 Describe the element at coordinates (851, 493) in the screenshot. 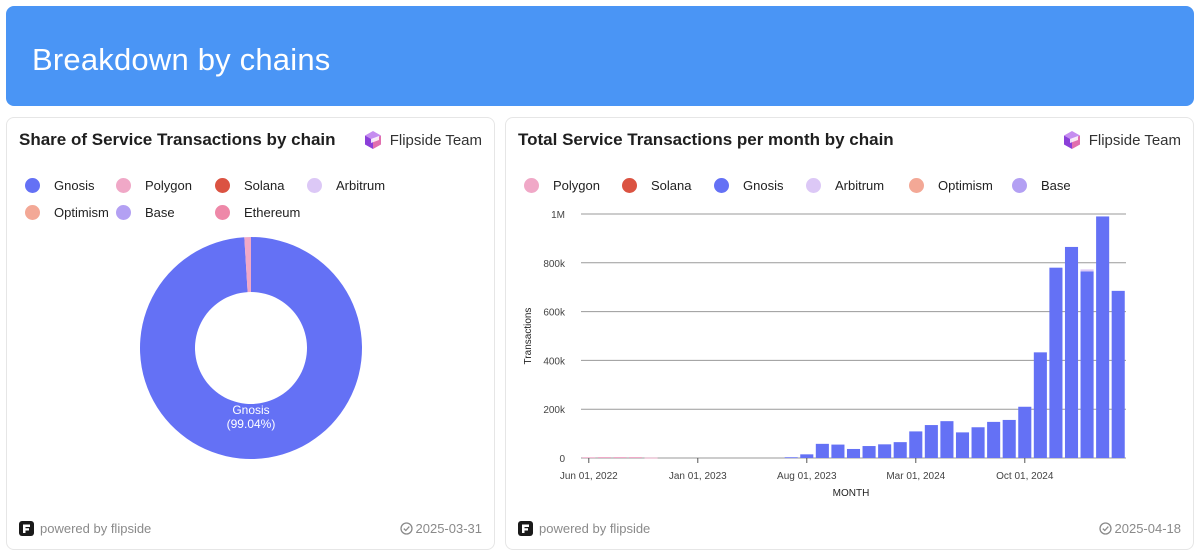

I see `x-axis-label: MONTH` at that location.